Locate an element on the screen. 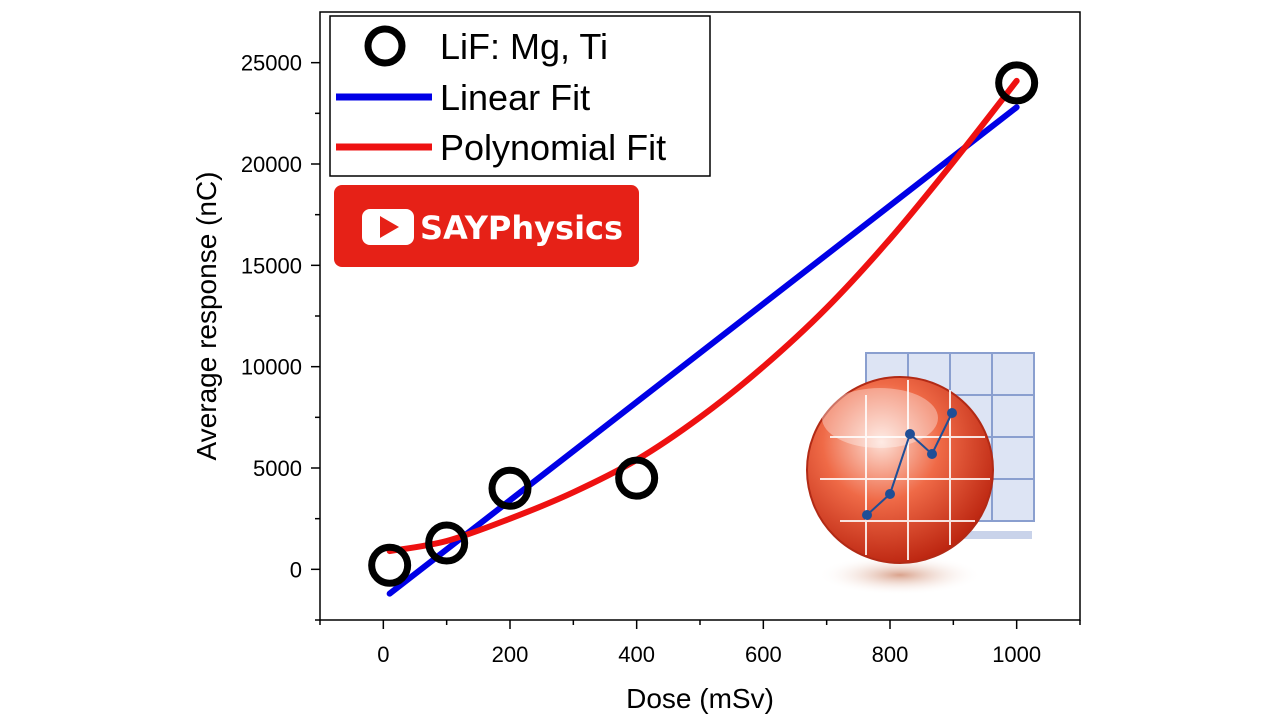 The height and width of the screenshot is (720, 1280). x-tick-label: 800 is located at coordinates (890, 654).